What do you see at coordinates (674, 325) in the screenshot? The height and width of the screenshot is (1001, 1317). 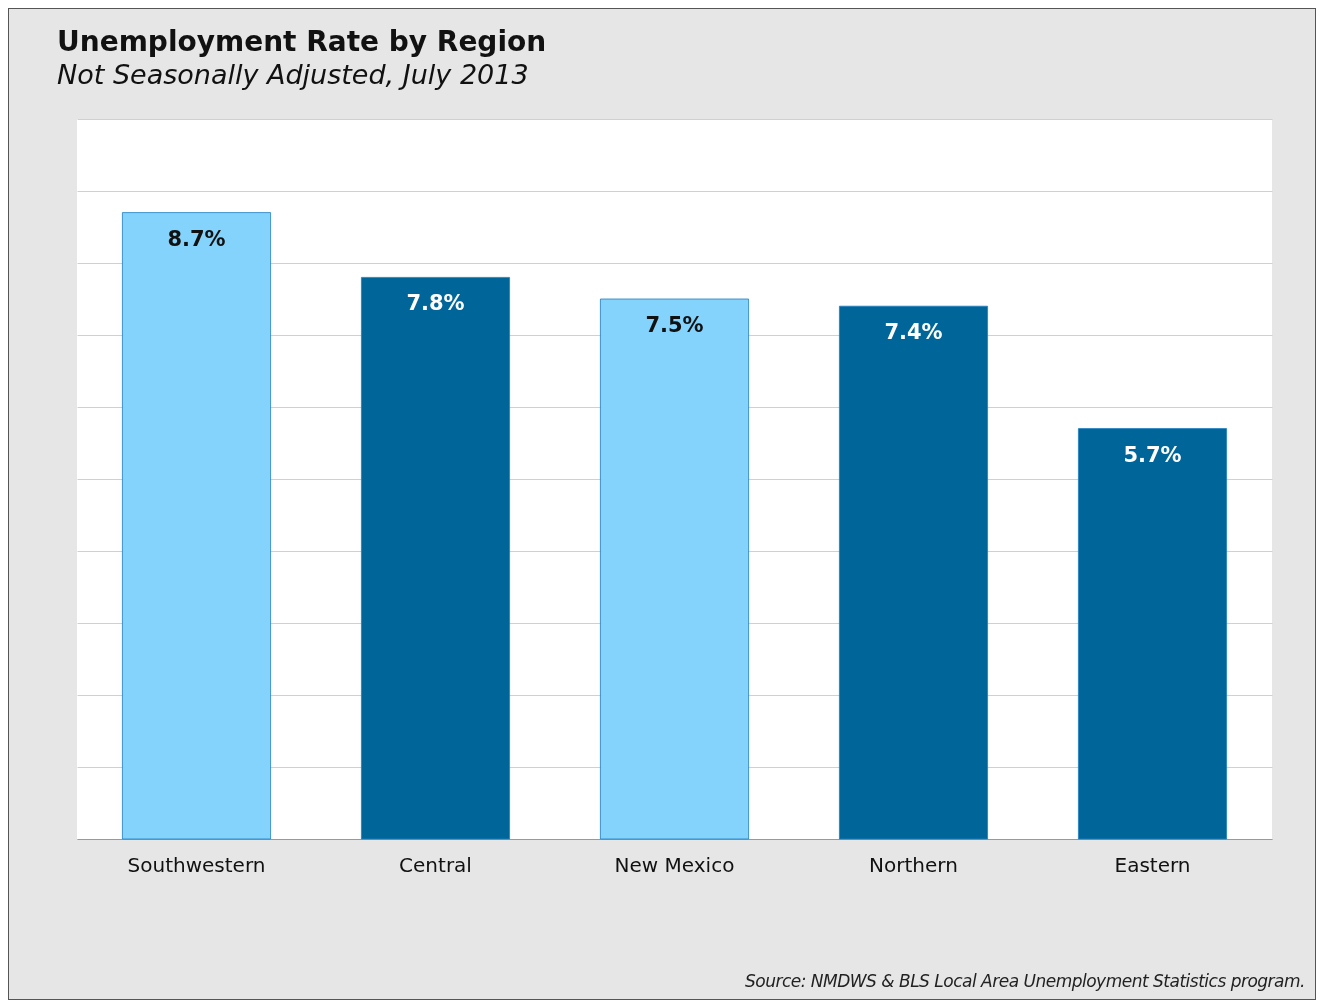 I see `data-label: 7.5%` at bounding box center [674, 325].